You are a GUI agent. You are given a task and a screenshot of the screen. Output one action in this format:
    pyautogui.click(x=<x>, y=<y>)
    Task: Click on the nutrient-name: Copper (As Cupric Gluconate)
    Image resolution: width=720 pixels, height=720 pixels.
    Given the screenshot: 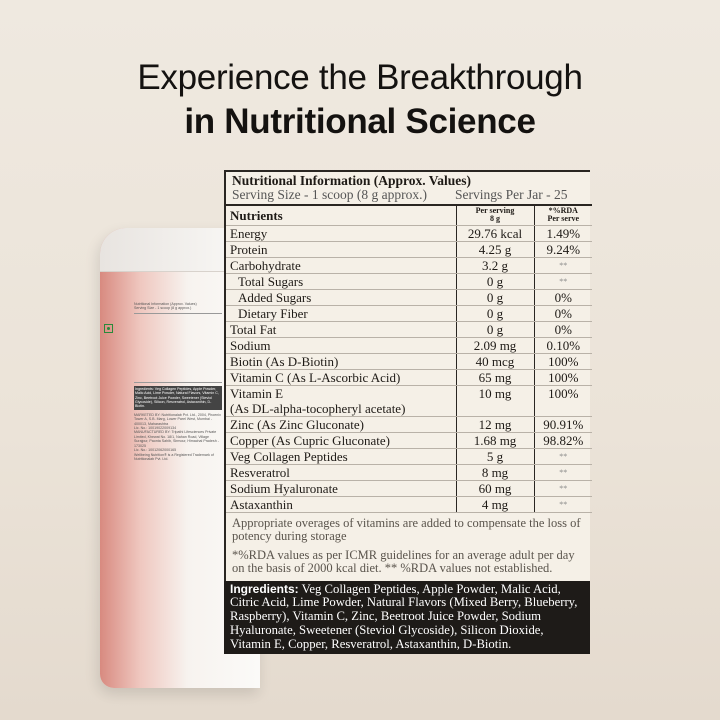 What is the action you would take?
    pyautogui.click(x=341, y=440)
    